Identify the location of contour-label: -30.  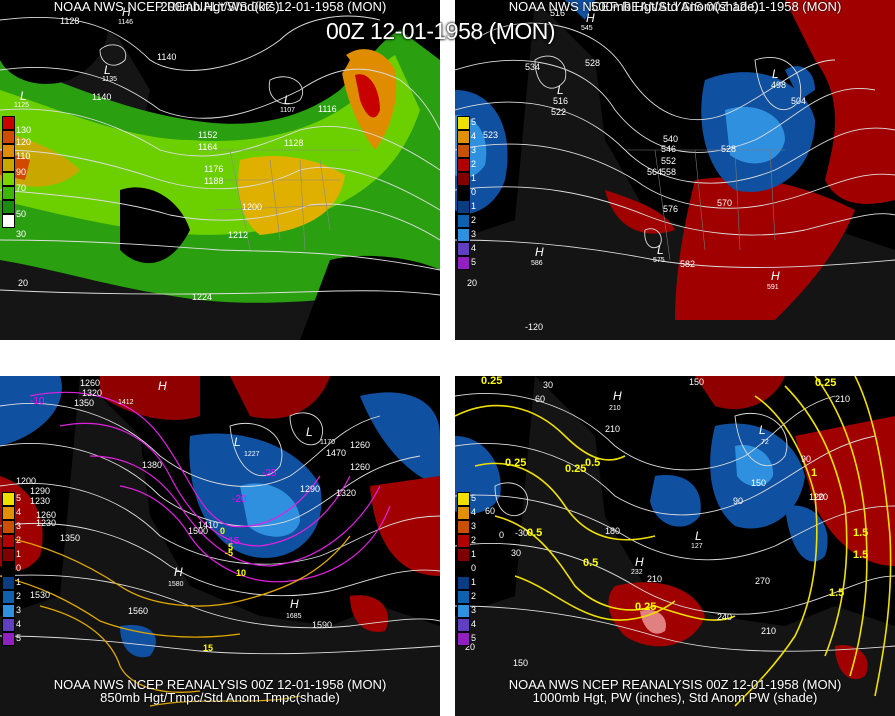
(521, 533).